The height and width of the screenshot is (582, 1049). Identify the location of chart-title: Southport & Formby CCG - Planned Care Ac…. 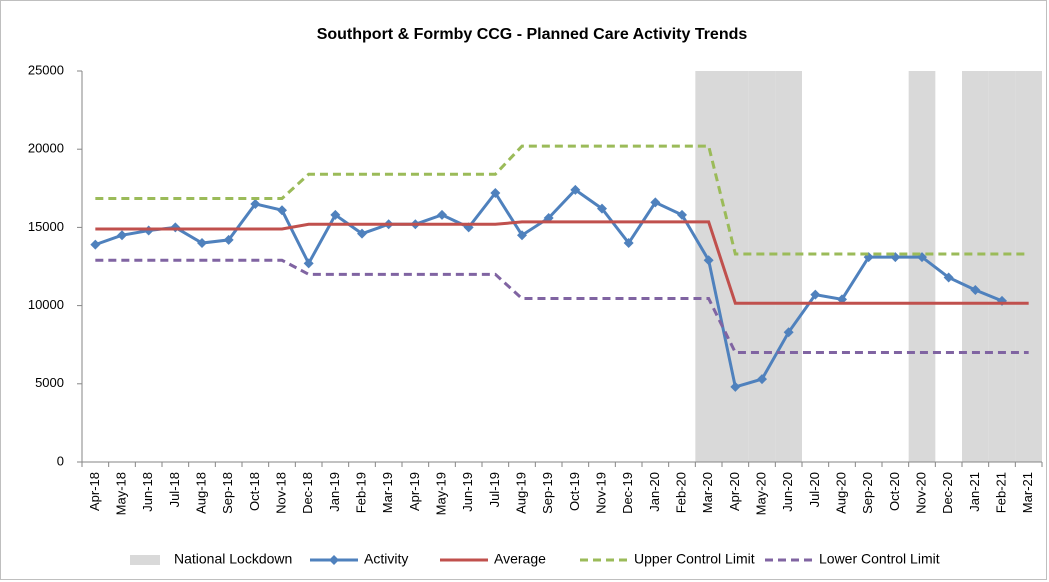
(532, 34).